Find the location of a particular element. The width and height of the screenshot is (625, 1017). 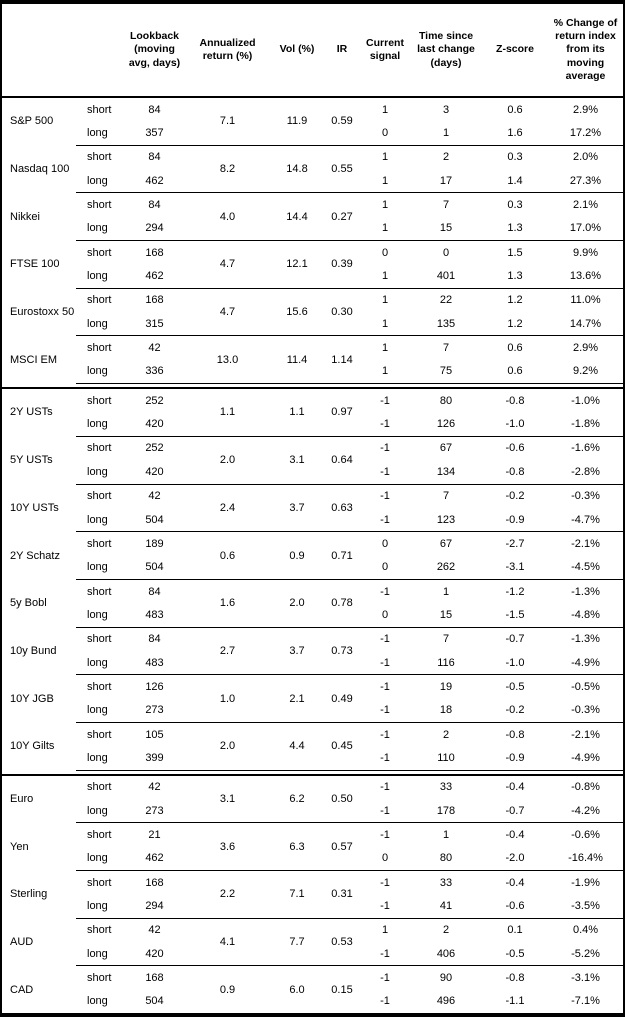

vol-value: 15.6 is located at coordinates (297, 312).